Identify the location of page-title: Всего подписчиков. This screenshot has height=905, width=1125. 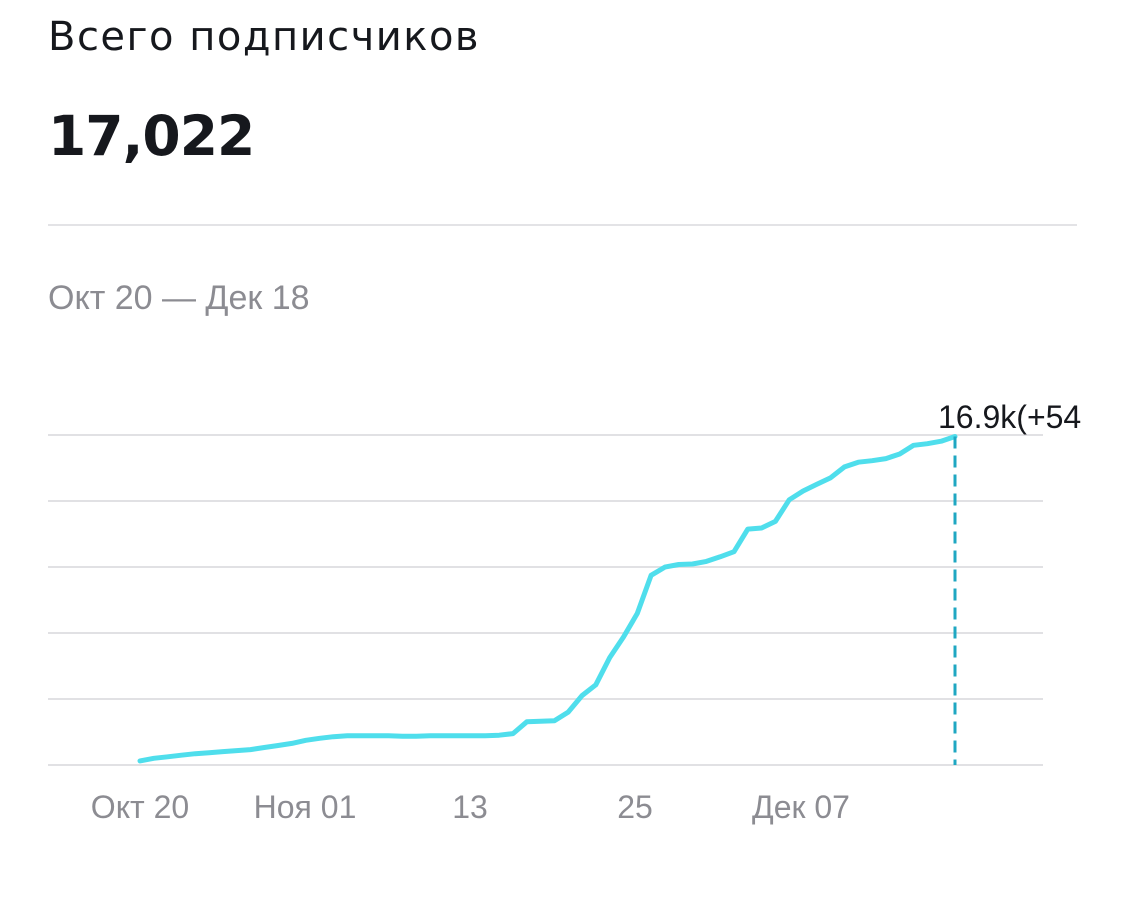
(264, 37).